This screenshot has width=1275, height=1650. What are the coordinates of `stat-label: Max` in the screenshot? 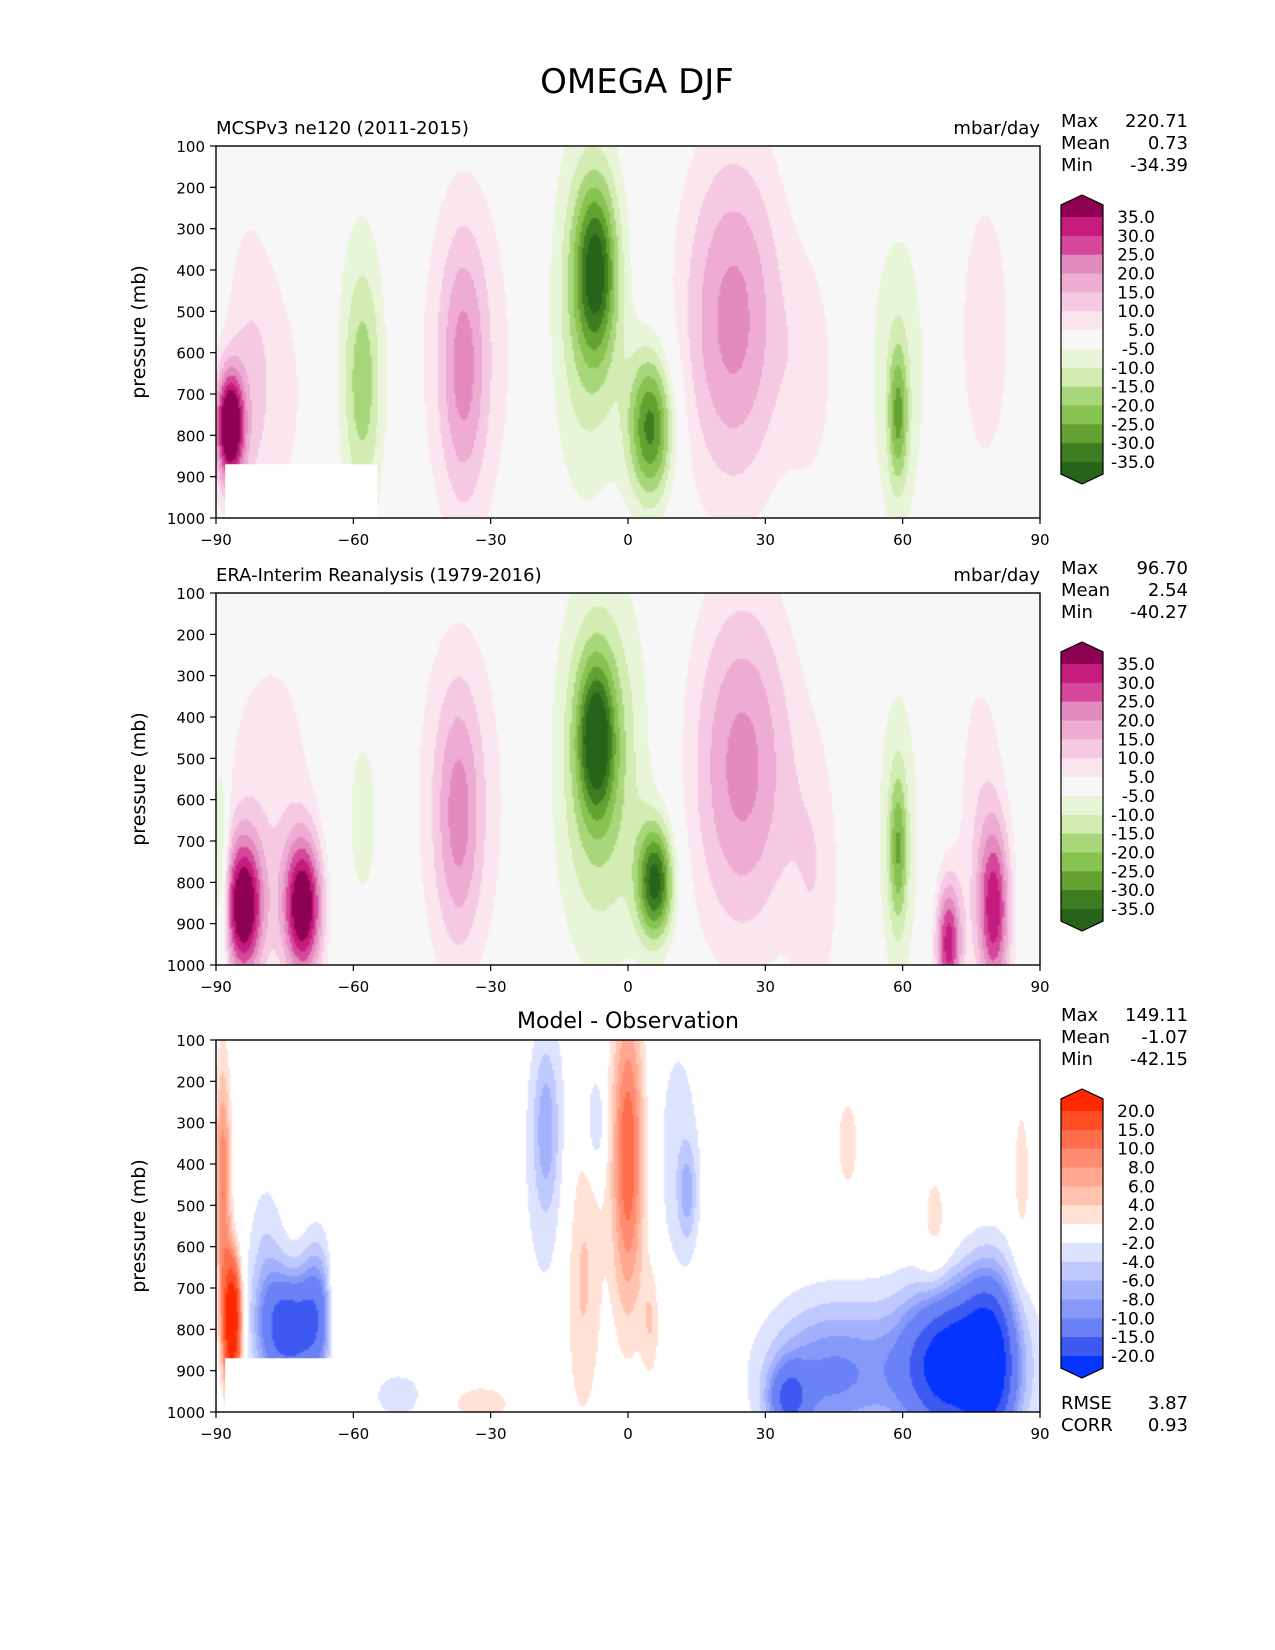 It's located at (1080, 568).